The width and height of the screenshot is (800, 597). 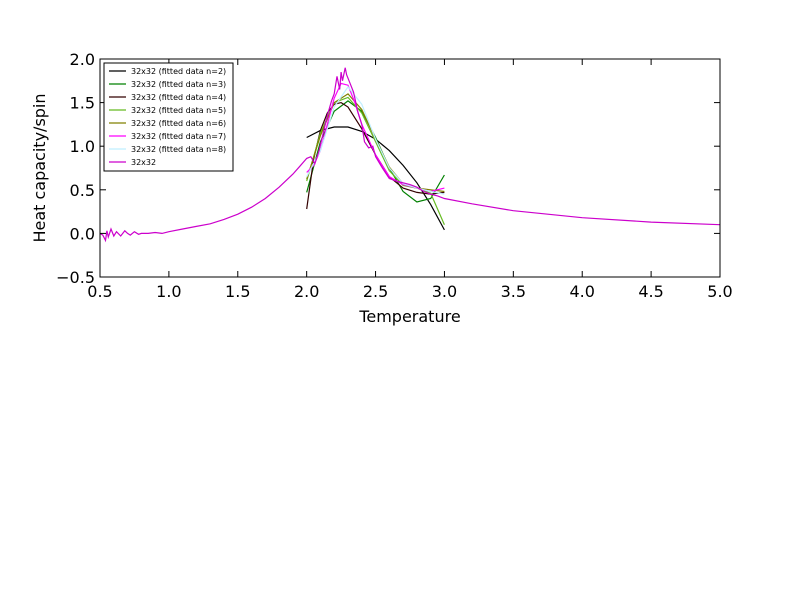 What do you see at coordinates (178, 123) in the screenshot?
I see `legend-label: 32x32 (fitted data n=6)` at bounding box center [178, 123].